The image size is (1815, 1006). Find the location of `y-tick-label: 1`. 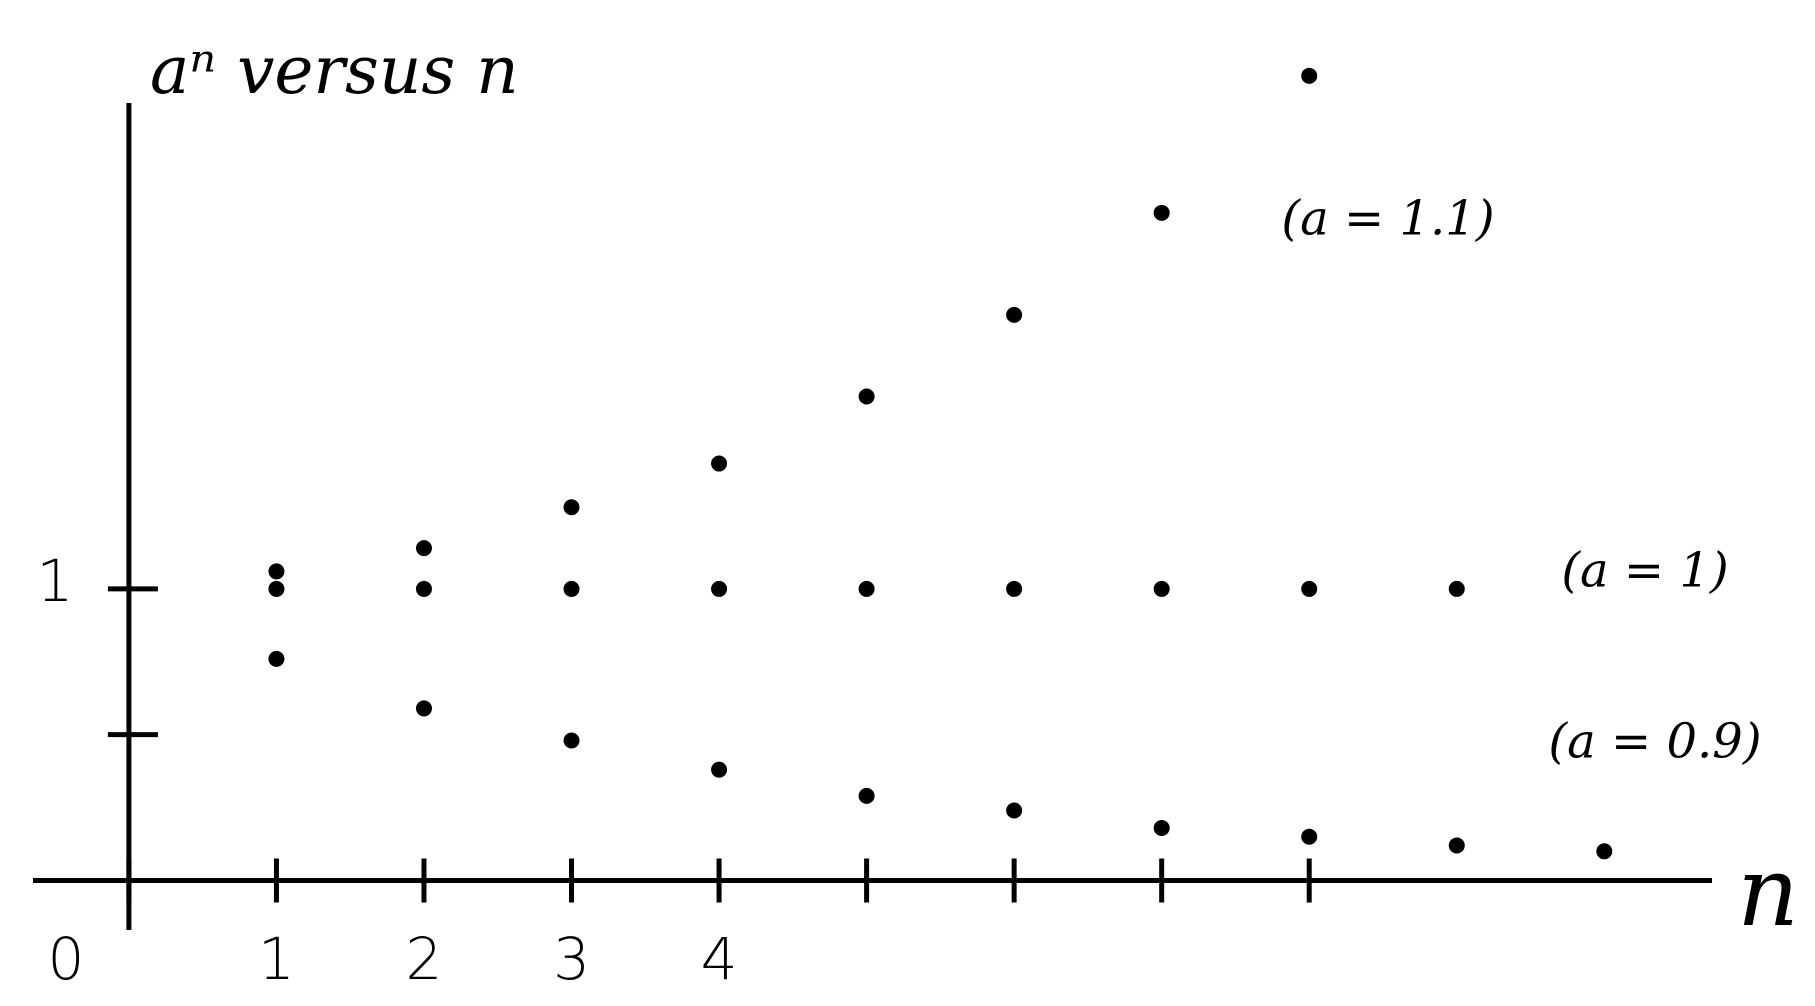

y-tick-label: 1 is located at coordinates (55, 581).